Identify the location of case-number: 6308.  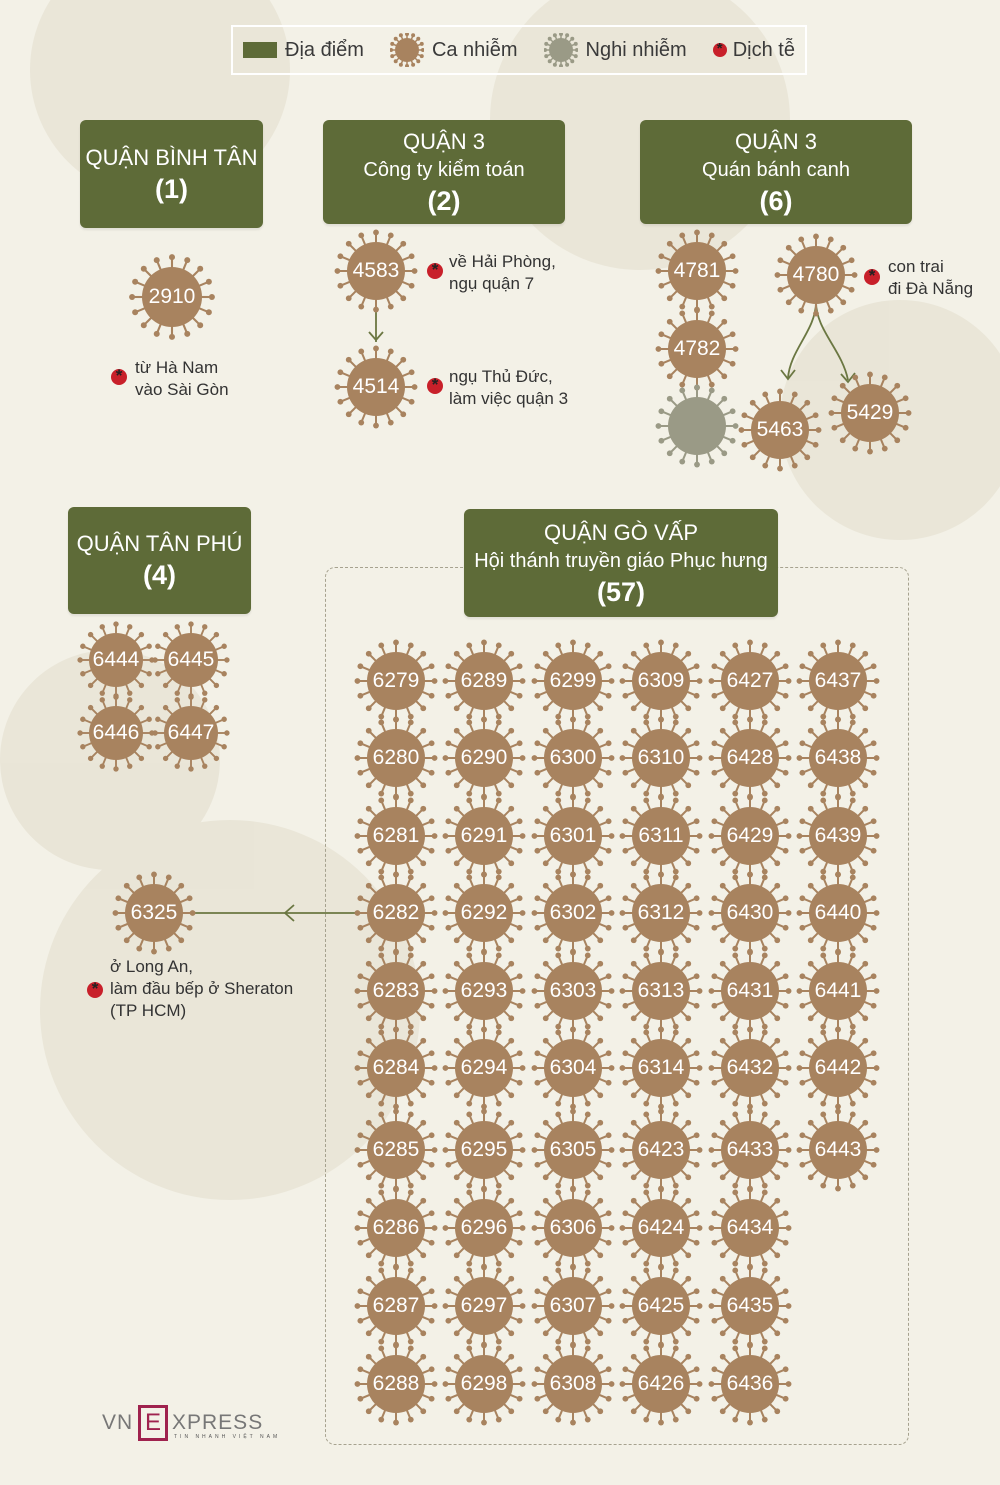
(573, 1383).